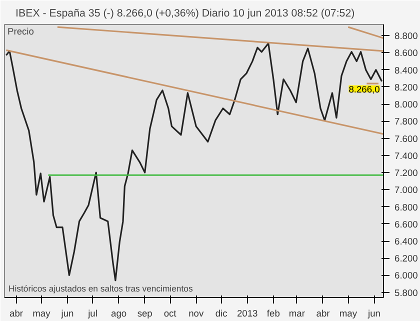  What do you see at coordinates (185, 14) in the screenshot?
I see `chart-title: IBEX - España 35 (-) 8.266,0 (+0,36%) Diario 10 jun 2013 08:52 (07:52)` at bounding box center [185, 14].